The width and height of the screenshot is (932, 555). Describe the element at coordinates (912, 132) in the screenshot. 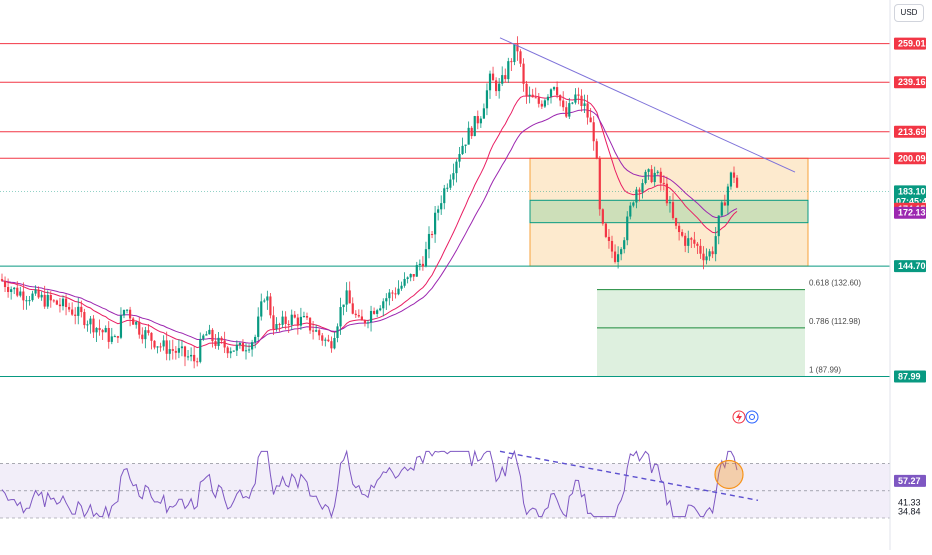

I see `level-tag-2: 213.69` at that location.